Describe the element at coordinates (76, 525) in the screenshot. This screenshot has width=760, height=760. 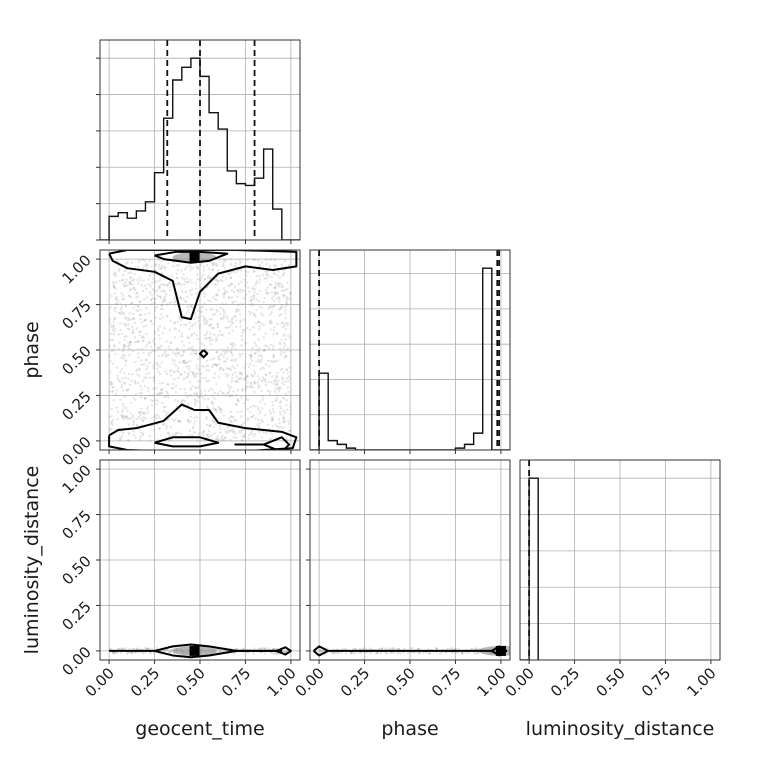
I see `y-tick-label: 0.75` at that location.